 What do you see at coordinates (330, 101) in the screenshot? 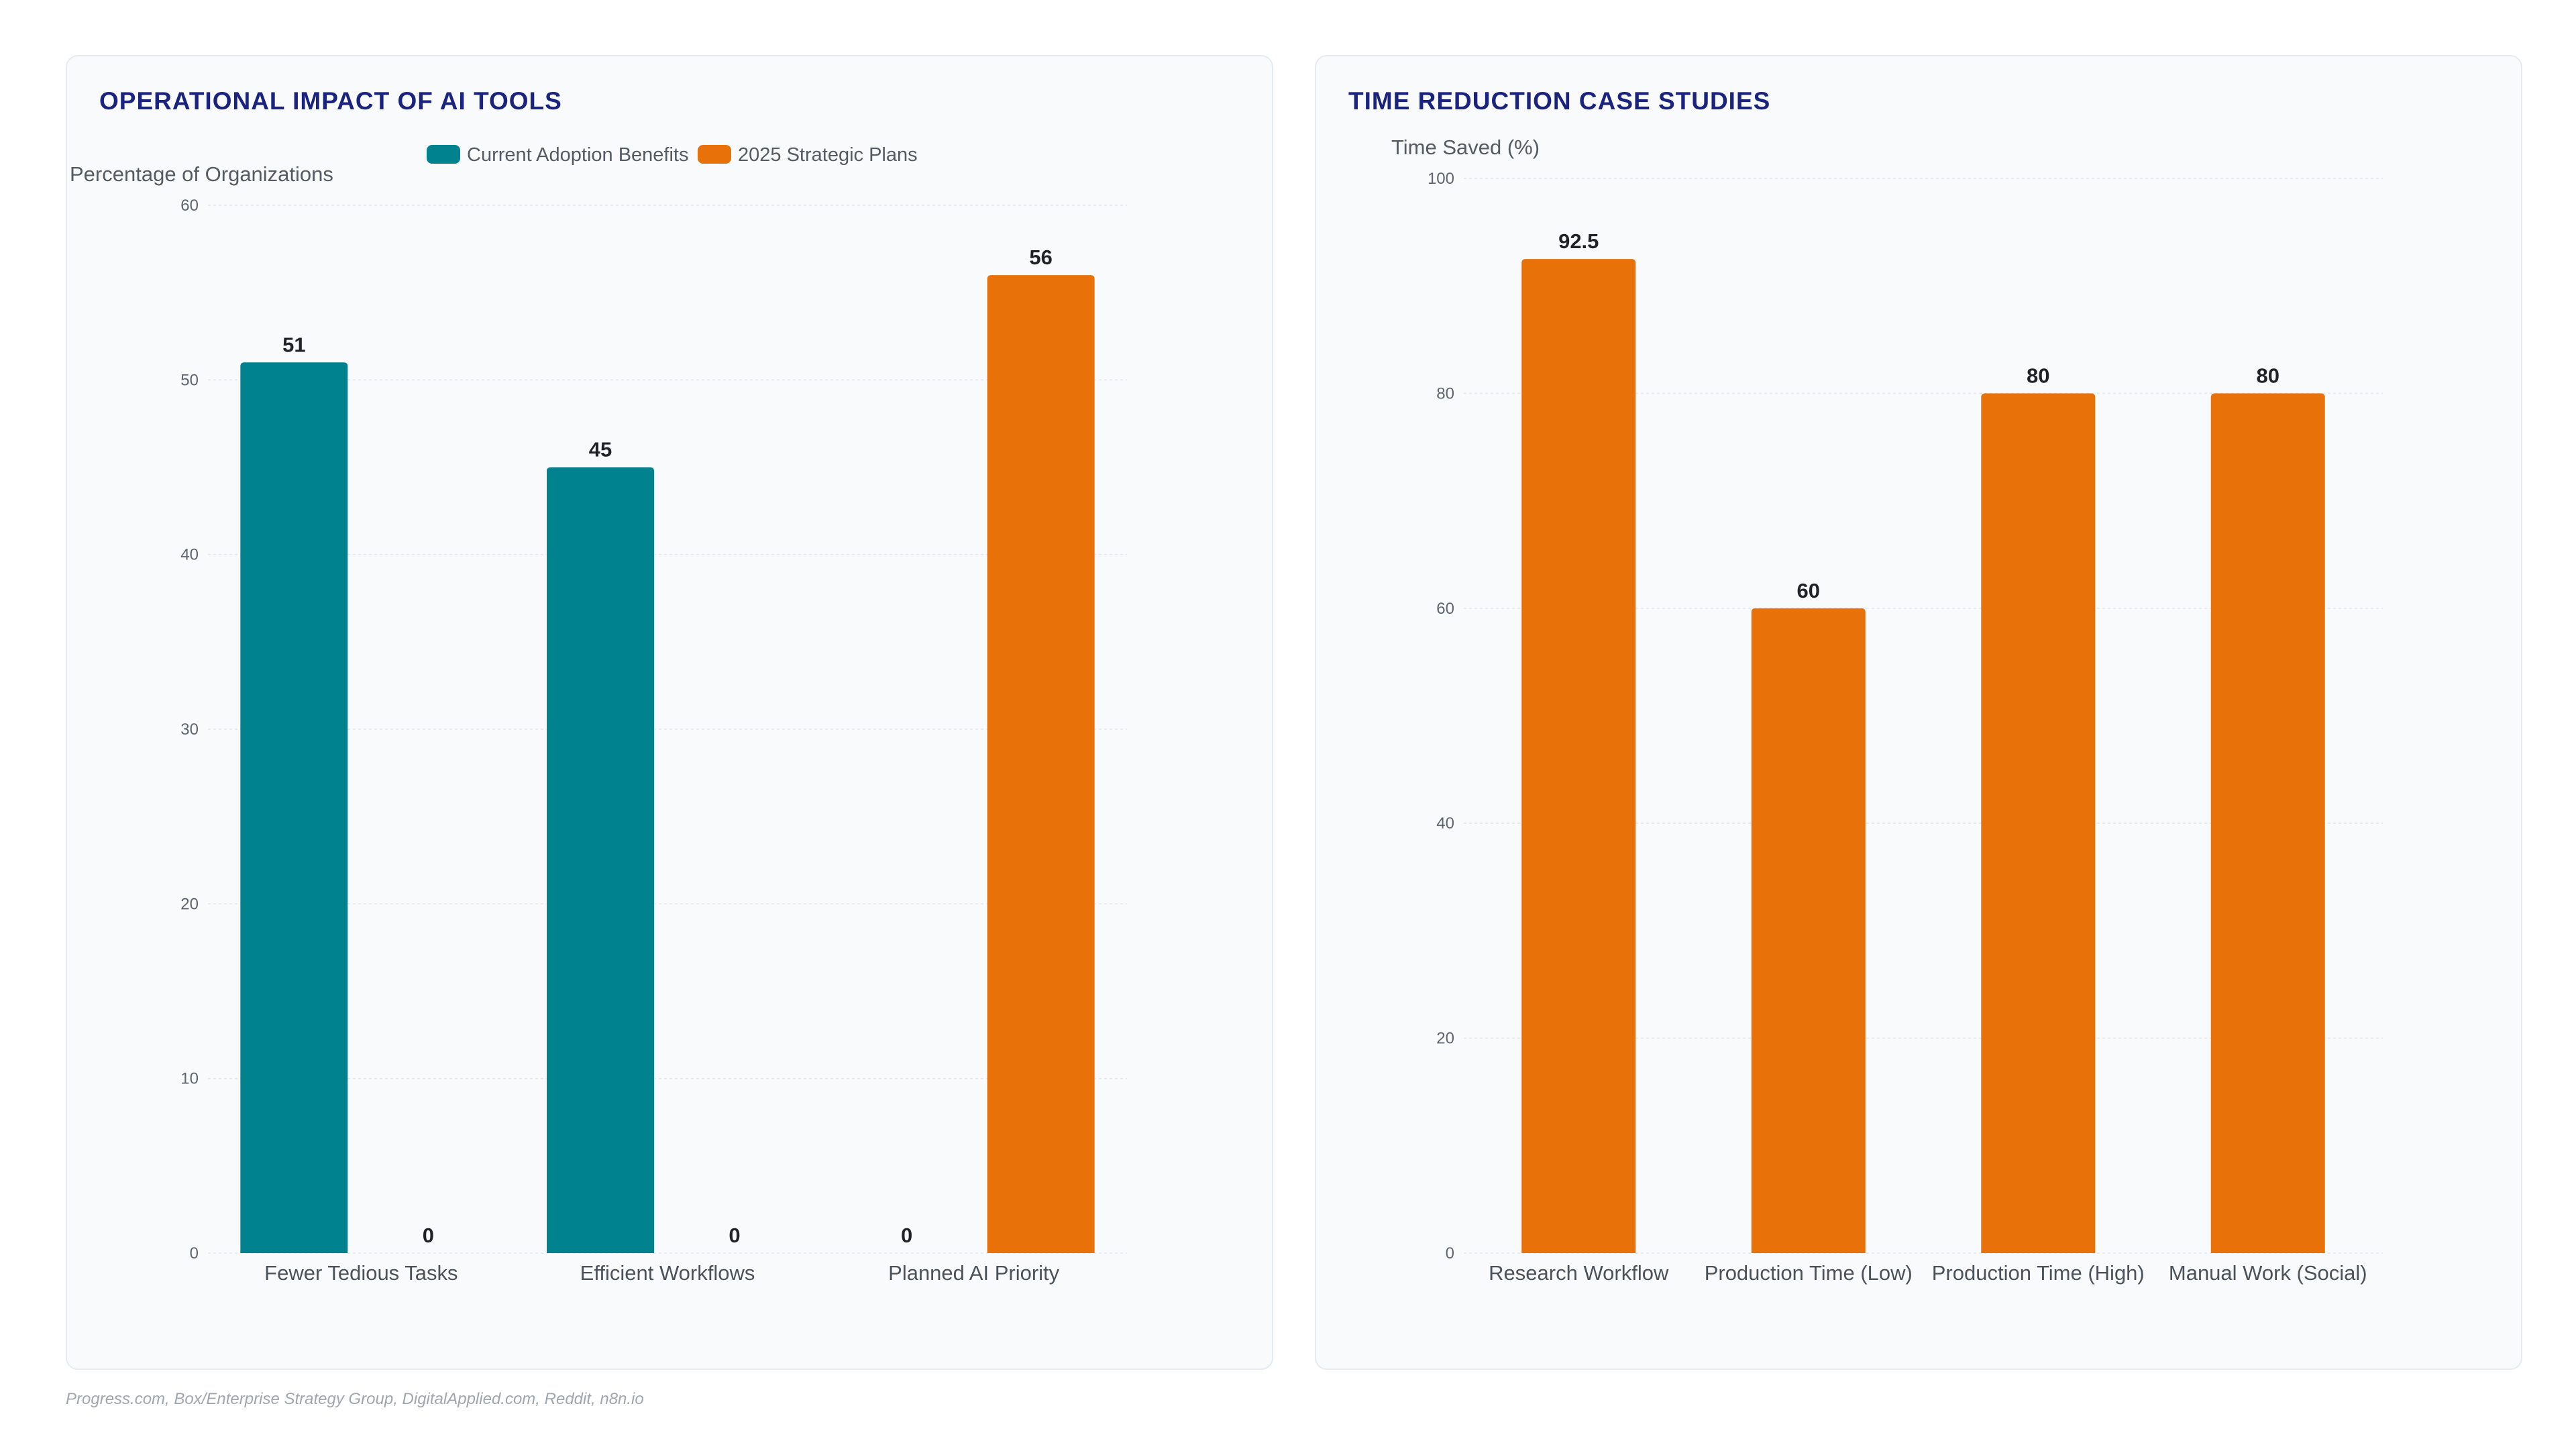
I see `chart-title: OPERATIONAL IMPACT OF AI TOOLS` at bounding box center [330, 101].